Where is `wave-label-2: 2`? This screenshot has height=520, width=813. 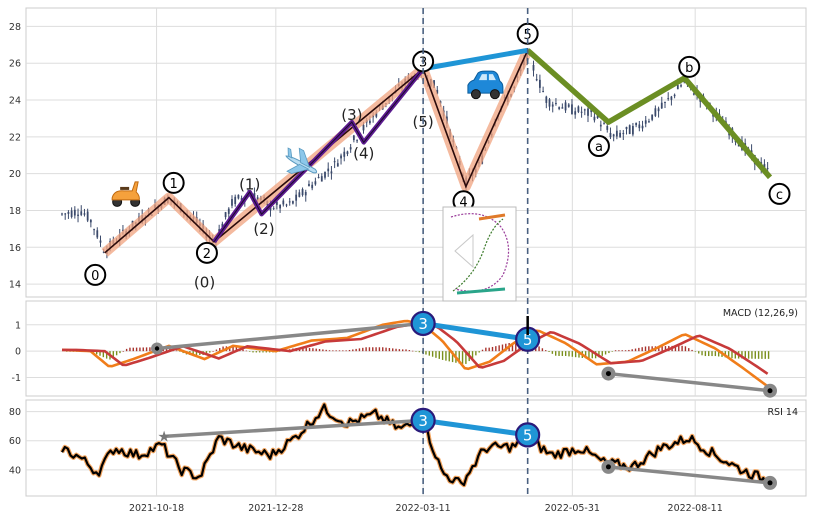 wave-label-2: 2 is located at coordinates (207, 254).